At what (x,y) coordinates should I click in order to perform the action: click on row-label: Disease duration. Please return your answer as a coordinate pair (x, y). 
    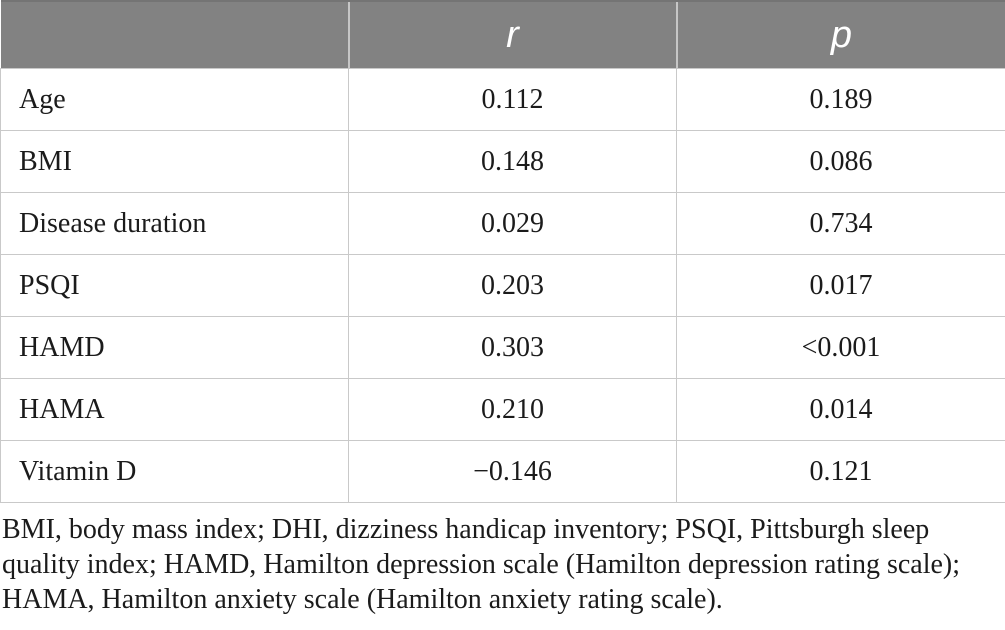
    Looking at the image, I should click on (174, 223).